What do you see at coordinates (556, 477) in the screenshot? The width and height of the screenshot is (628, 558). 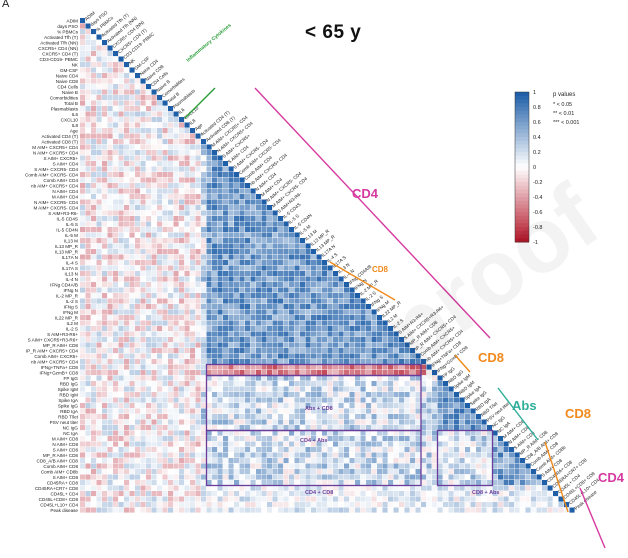 I see `group-indicator-line` at bounding box center [556, 477].